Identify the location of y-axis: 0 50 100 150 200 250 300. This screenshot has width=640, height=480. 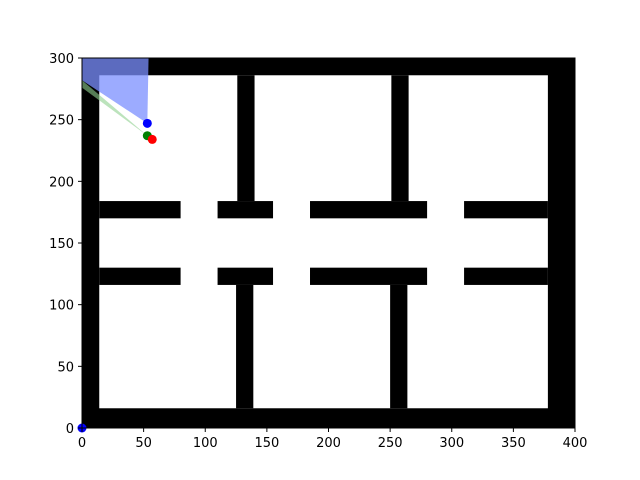
(65, 244).